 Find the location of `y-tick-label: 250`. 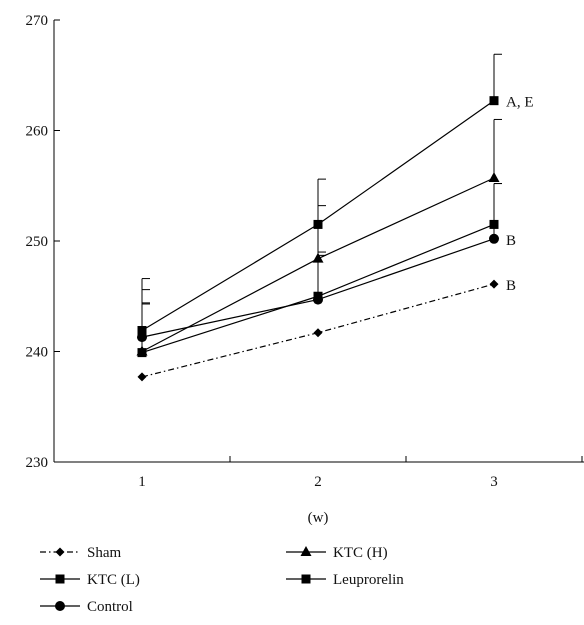

y-tick-label: 250 is located at coordinates (37, 242).